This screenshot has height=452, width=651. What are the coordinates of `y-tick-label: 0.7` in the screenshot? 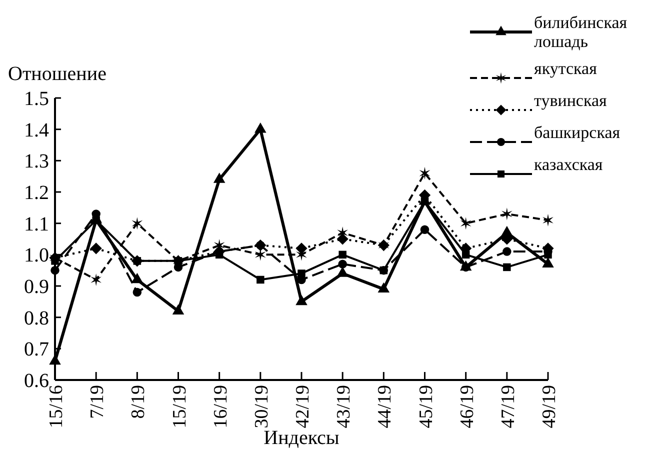 It's located at (36, 349).